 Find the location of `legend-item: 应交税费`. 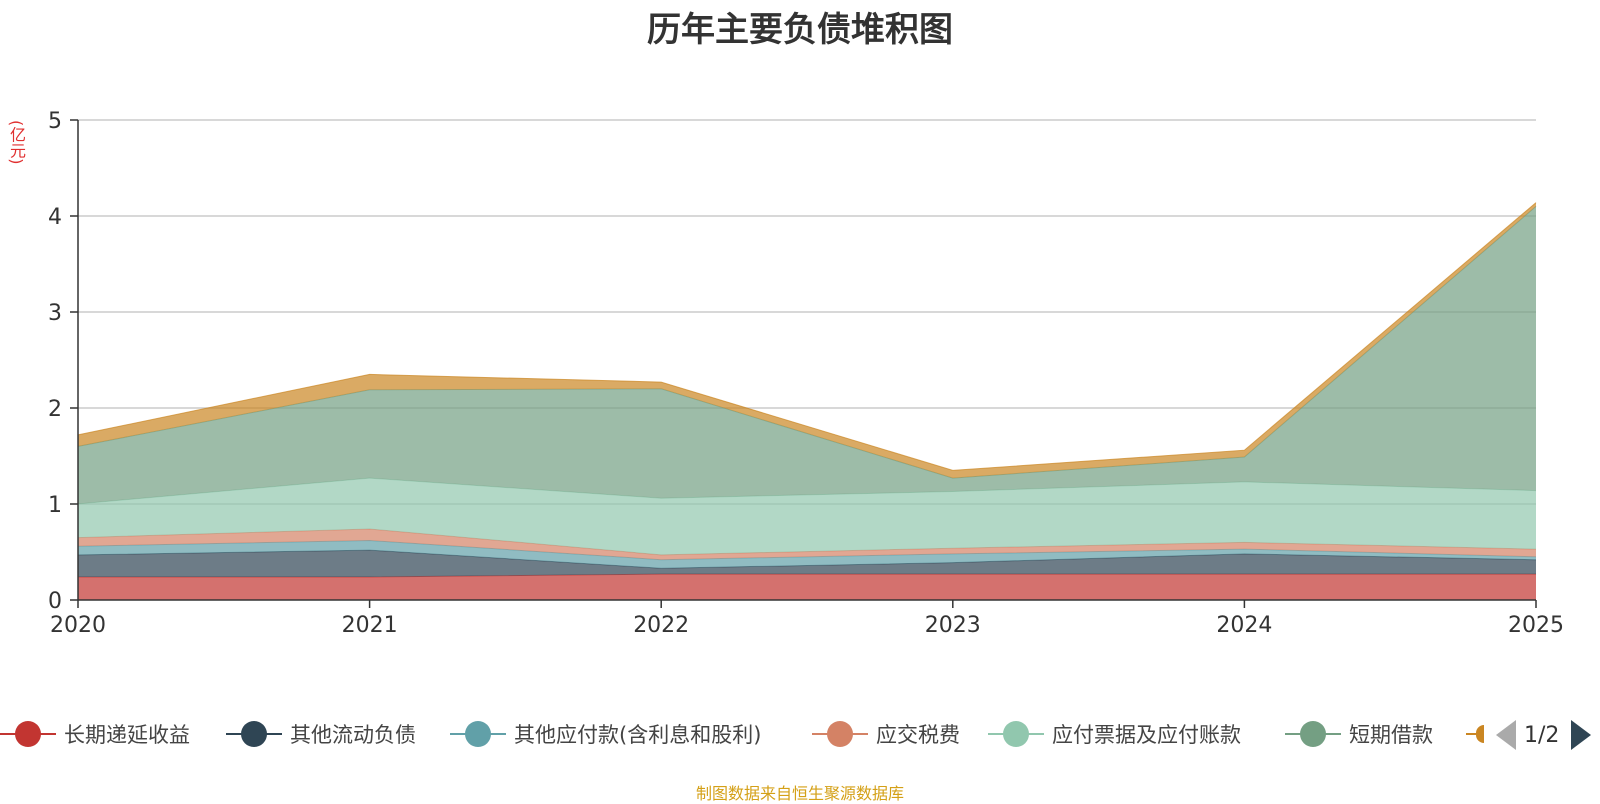

legend-item: 应交税费 is located at coordinates (886, 734).